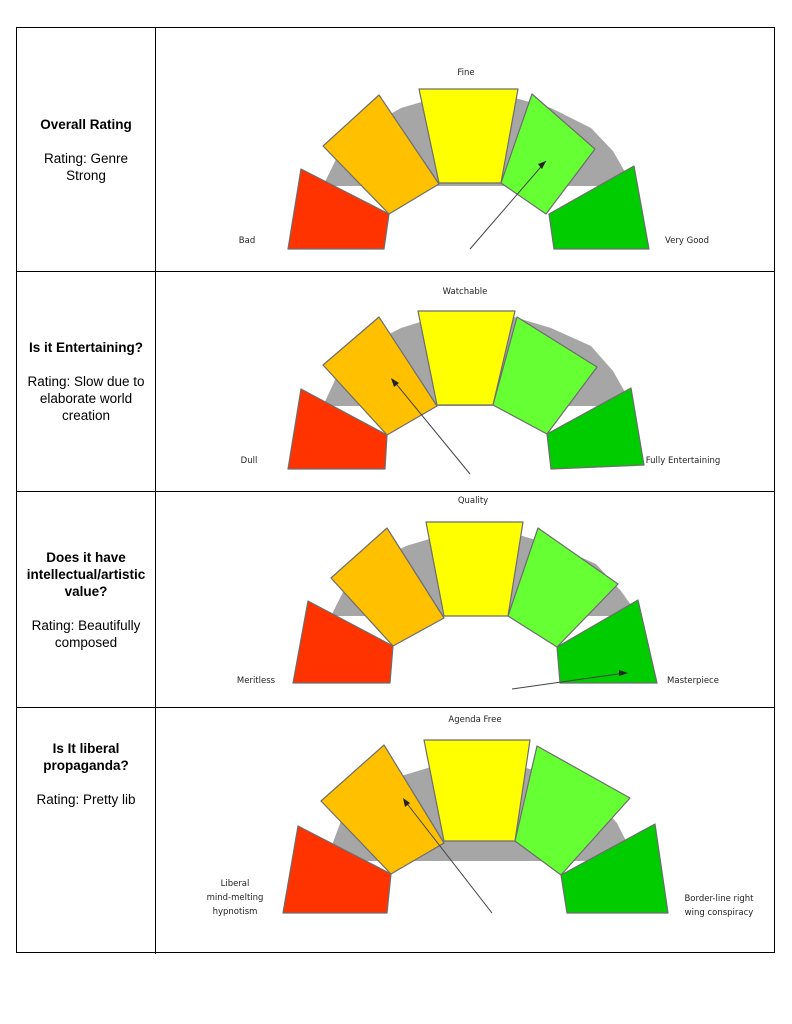 This screenshot has height=1024, width=792. What do you see at coordinates (465, 73) in the screenshot?
I see `gauge-label-top: Fine` at bounding box center [465, 73].